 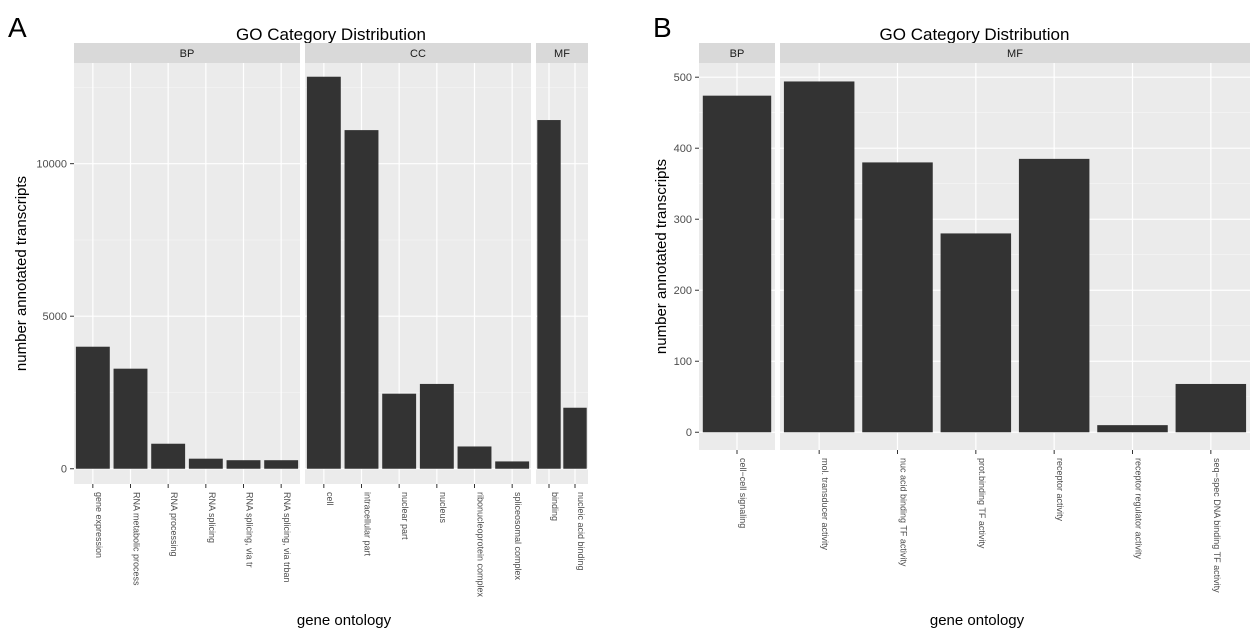 I want to click on y-tick-label: 100, so click(x=683, y=362).